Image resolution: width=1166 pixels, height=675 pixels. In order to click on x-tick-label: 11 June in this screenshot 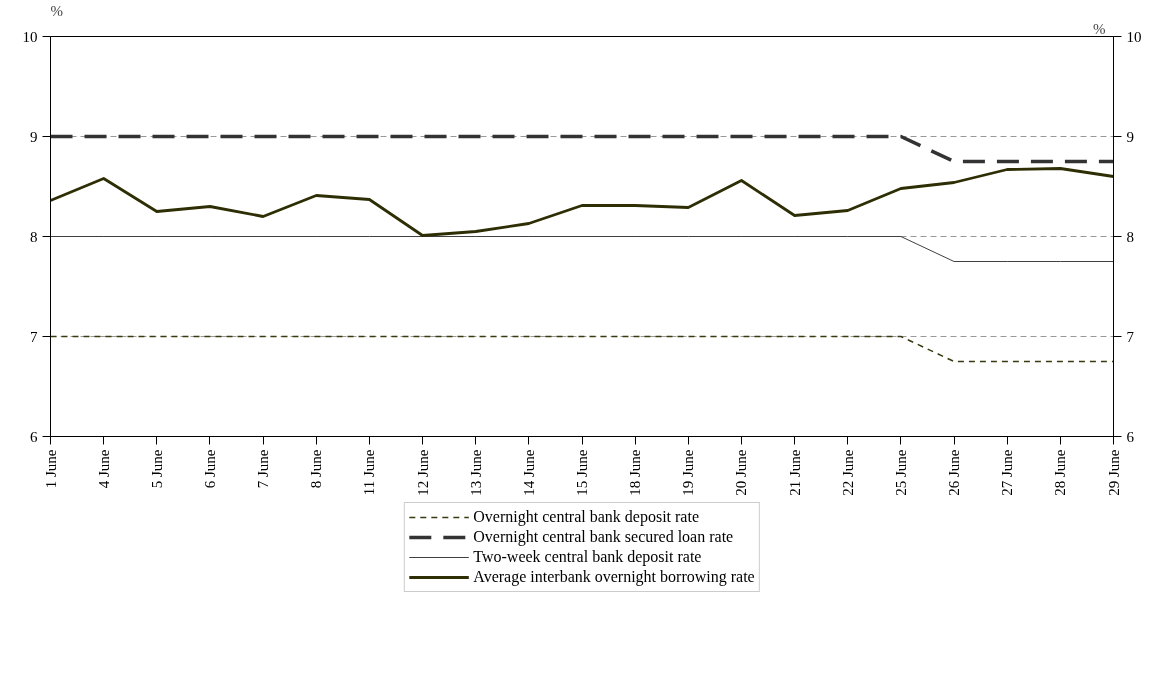, I will do `click(369, 472)`.